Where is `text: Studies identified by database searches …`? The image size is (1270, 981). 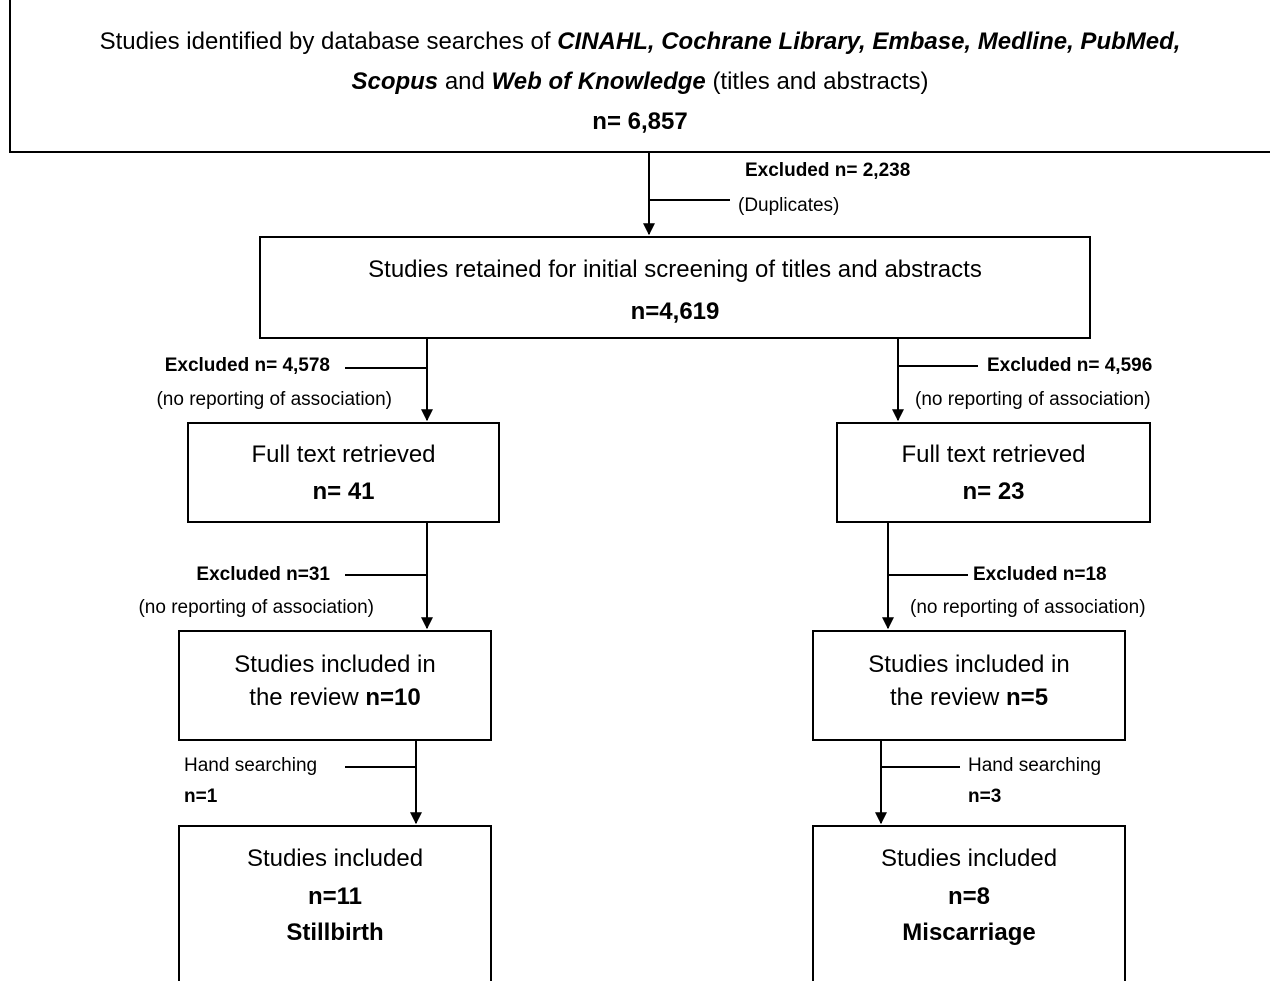
text: Studies identified by database searches … is located at coordinates (325, 41).